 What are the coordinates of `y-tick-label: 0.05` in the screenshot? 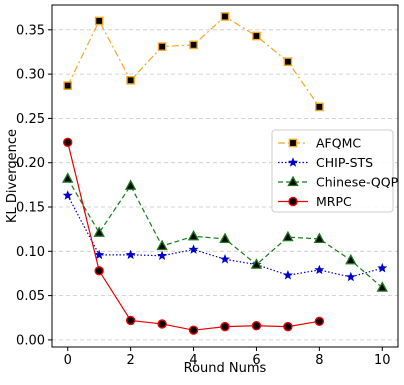 It's located at (30, 296).